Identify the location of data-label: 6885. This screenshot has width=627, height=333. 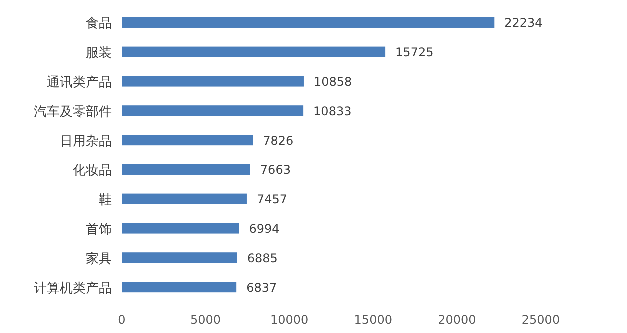
(262, 258).